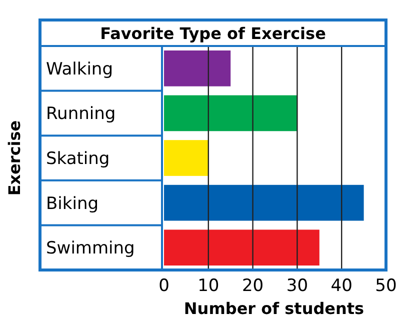 The width and height of the screenshot is (403, 329). What do you see at coordinates (14, 158) in the screenshot?
I see `y-axis-title: Exercise` at bounding box center [14, 158].